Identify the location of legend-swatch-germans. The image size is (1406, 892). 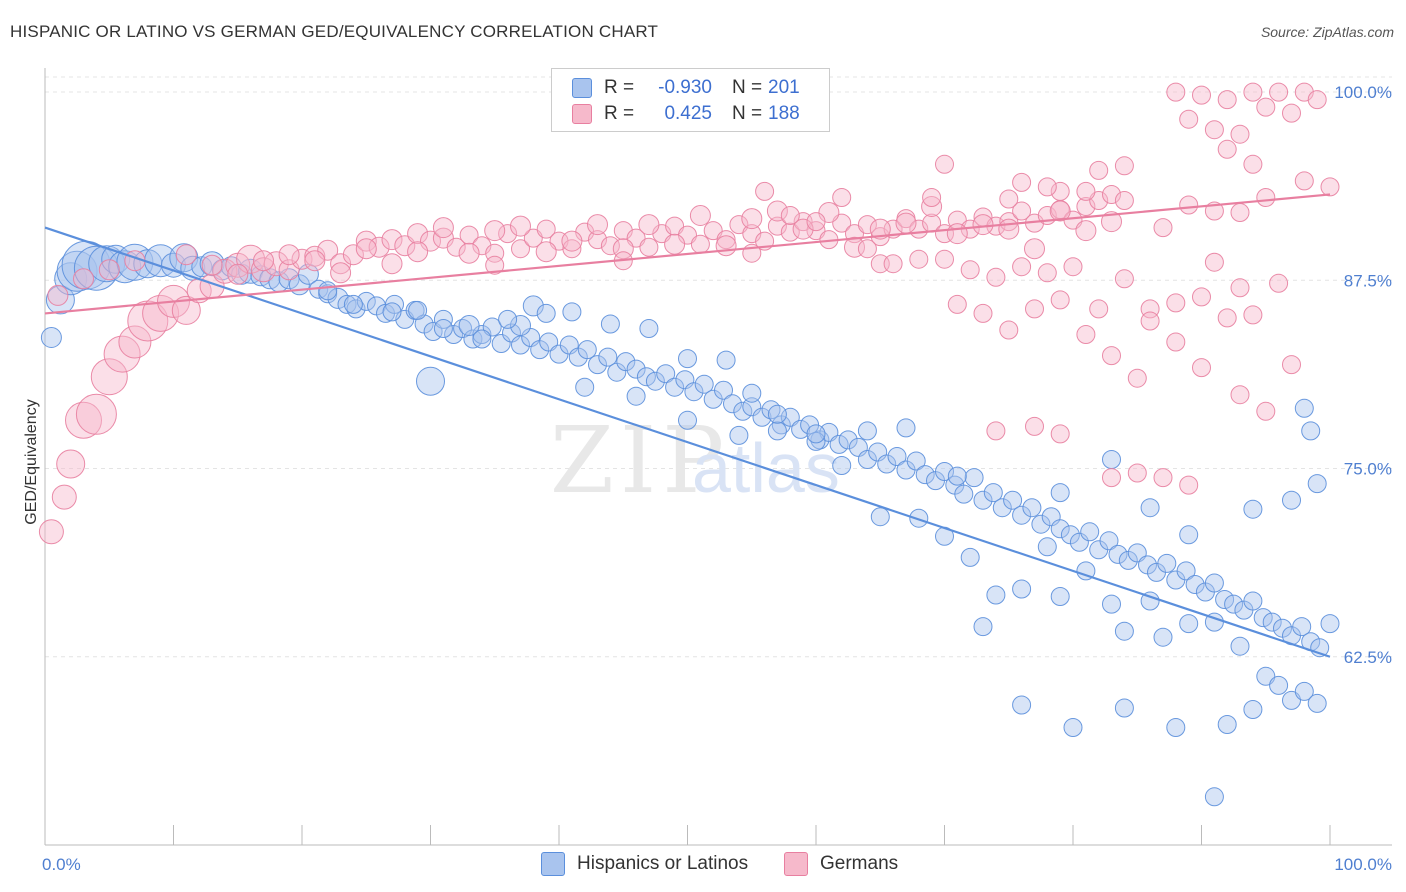
(582, 114).